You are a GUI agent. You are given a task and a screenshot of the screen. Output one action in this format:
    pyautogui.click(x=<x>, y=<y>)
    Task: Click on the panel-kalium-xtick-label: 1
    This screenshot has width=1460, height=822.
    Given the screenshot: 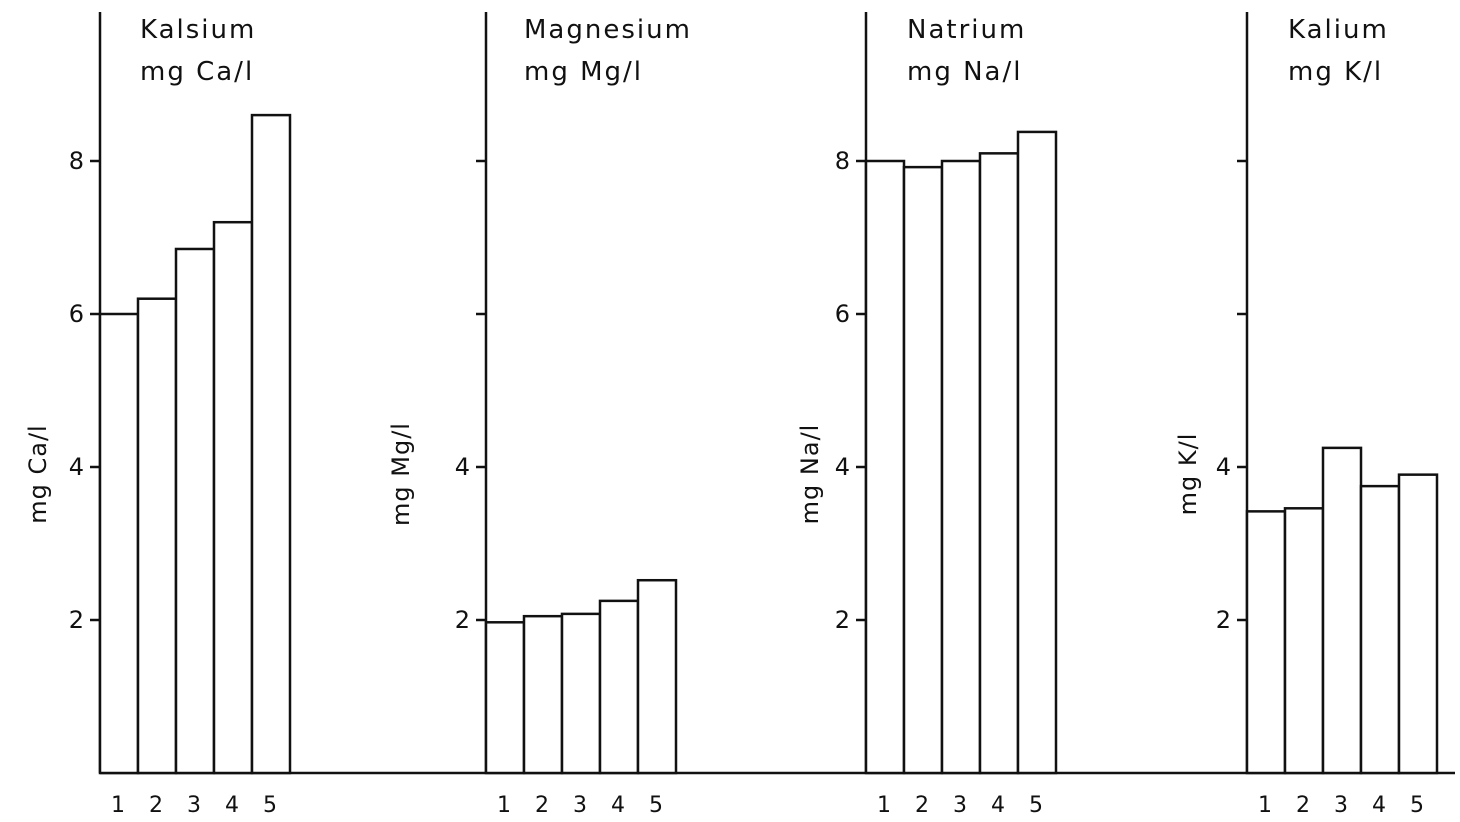 What is the action you would take?
    pyautogui.click(x=1265, y=805)
    